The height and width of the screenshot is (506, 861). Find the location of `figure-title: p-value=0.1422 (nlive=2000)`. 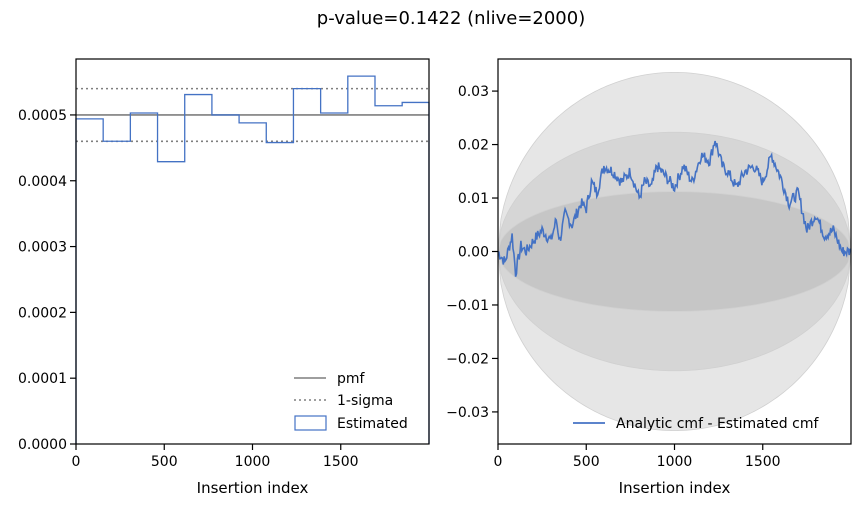

figure-title: p-value=0.1422 (nlive=2000) is located at coordinates (451, 18).